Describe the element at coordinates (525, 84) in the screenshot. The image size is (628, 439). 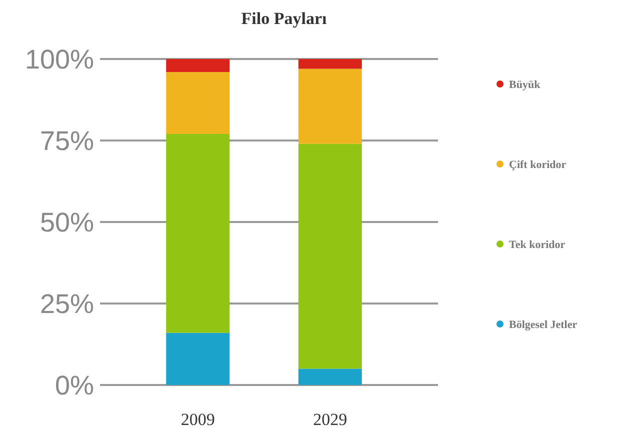
I see `legend-label: Büyük` at that location.